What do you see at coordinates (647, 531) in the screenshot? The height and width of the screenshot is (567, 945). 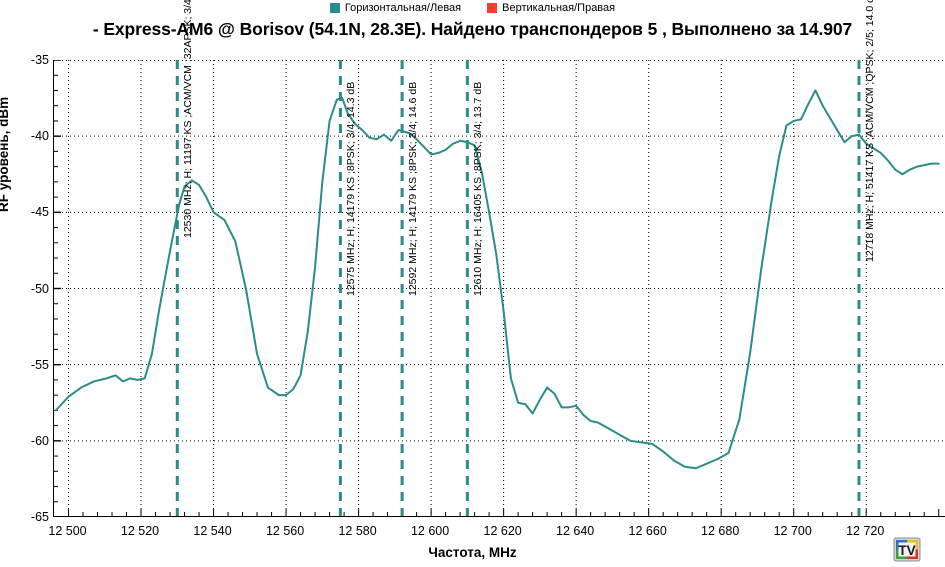 I see `x-tick-label: 12 660` at bounding box center [647, 531].